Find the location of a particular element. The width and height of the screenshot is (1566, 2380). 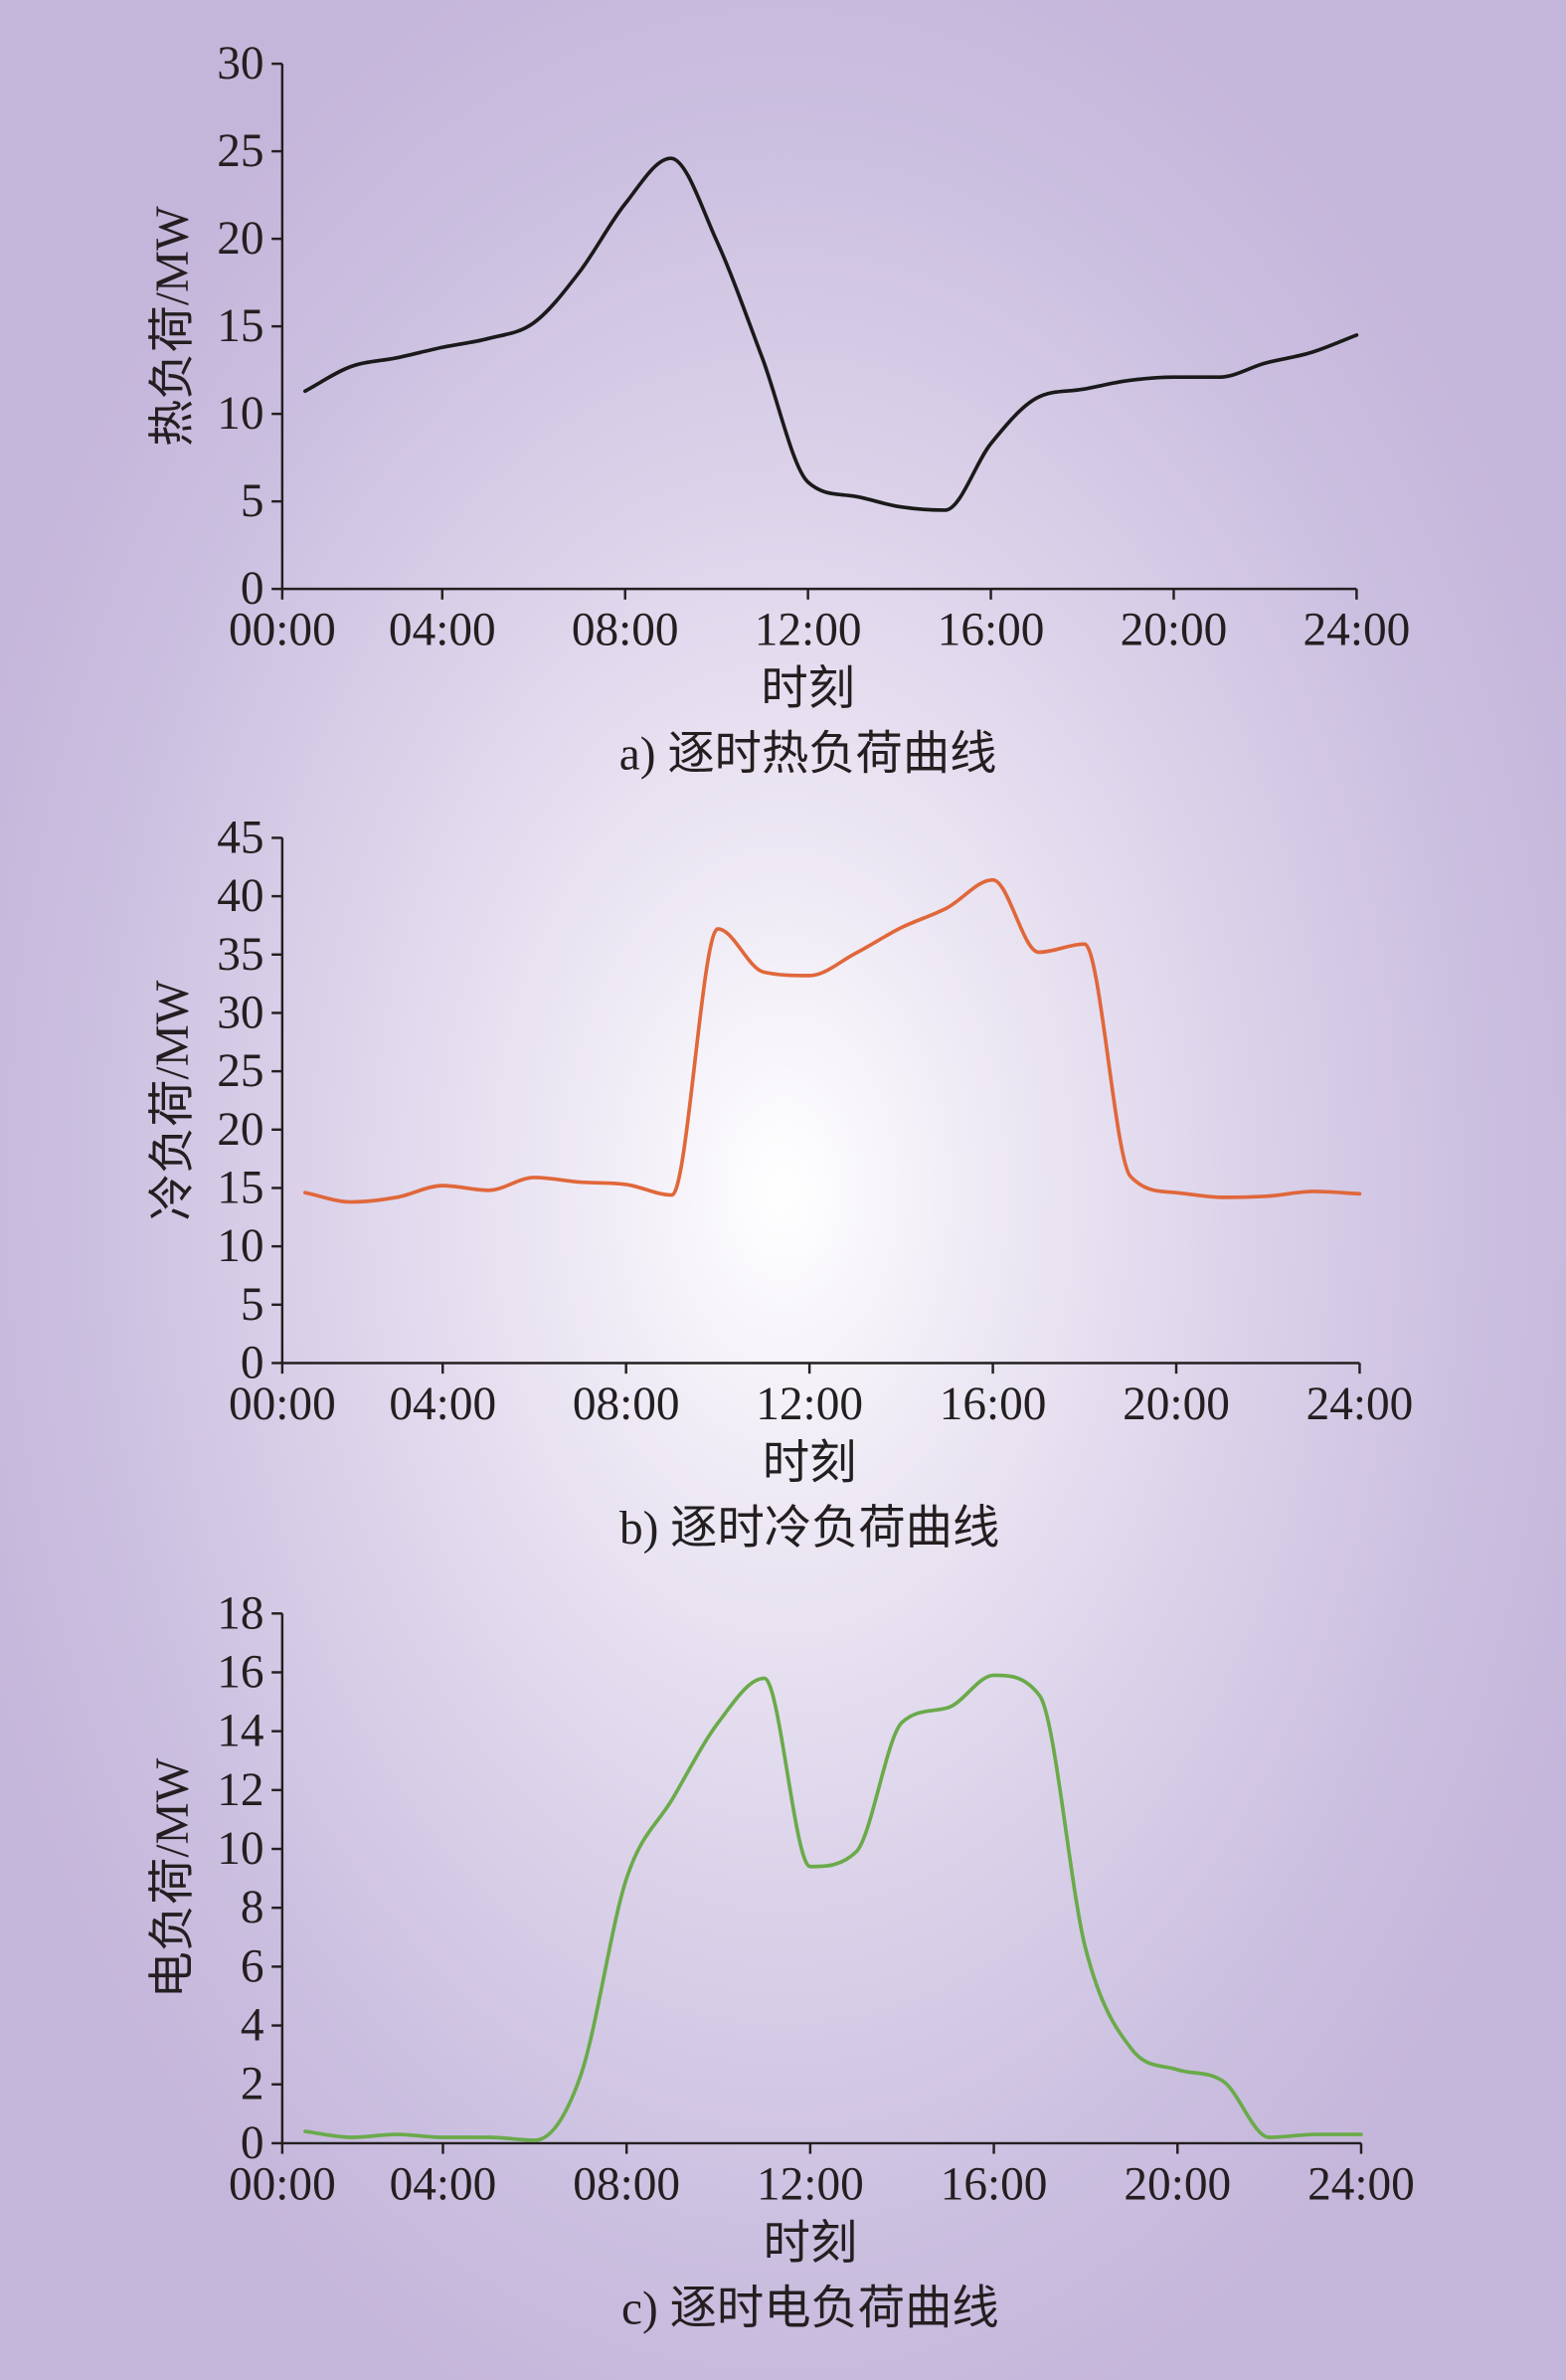

y-tick-label: 6 is located at coordinates (252, 1966).